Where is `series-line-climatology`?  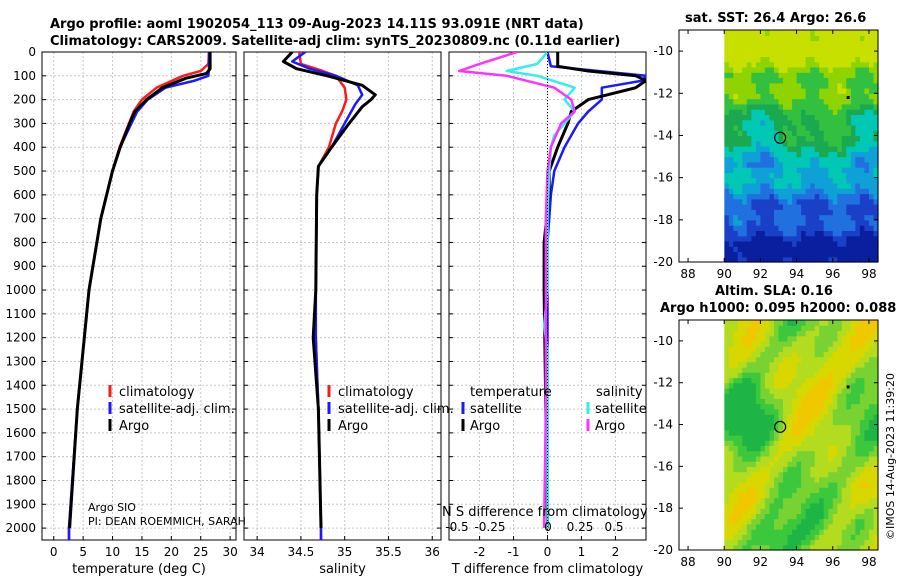 series-line-climatology is located at coordinates (139, 296).